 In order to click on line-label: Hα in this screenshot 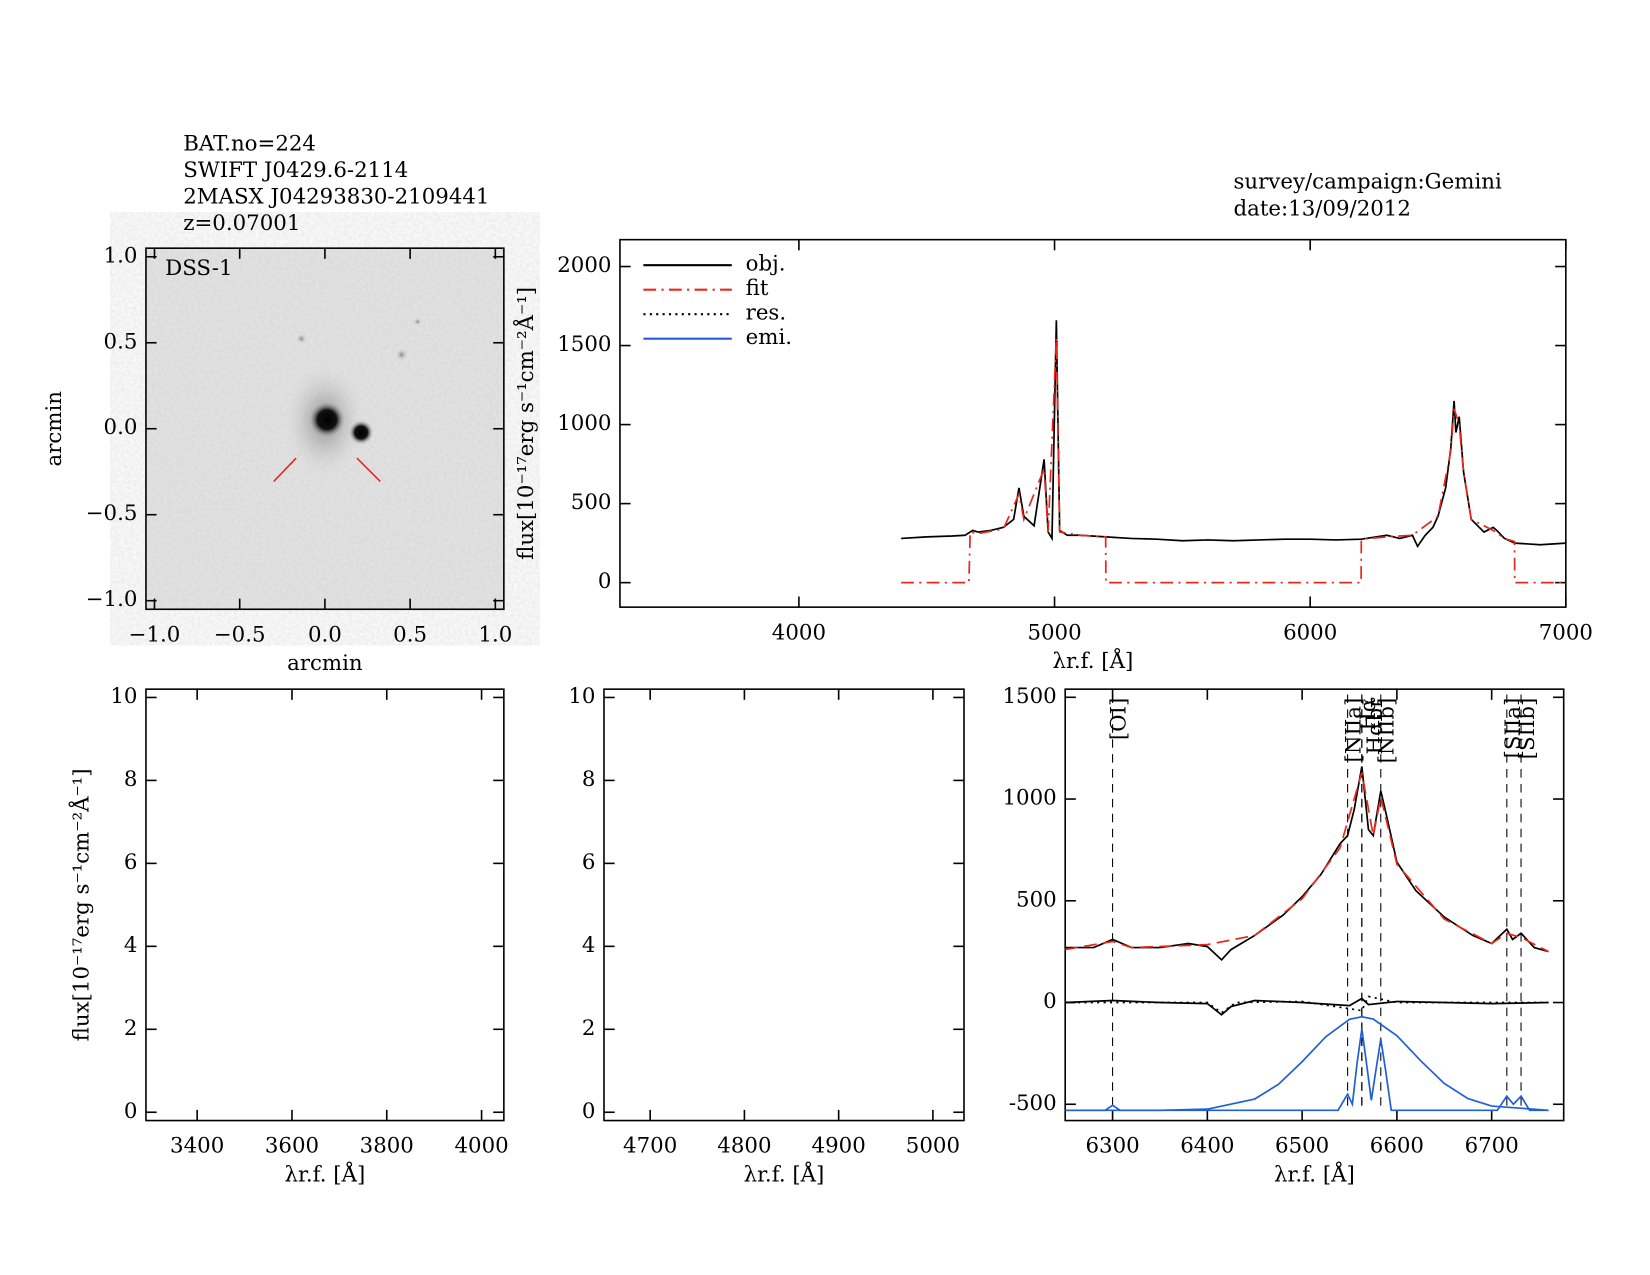, I will do `click(1368, 714)`.